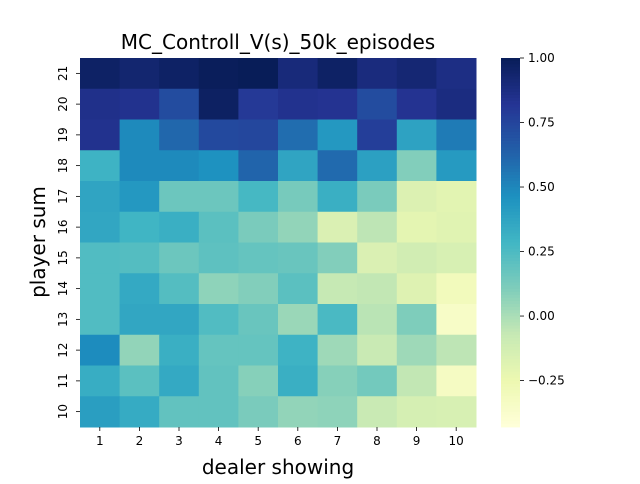 Image resolution: width=640 pixels, height=484 pixels. What do you see at coordinates (63, 226) in the screenshot?
I see `y-tick-label: 16` at bounding box center [63, 226].